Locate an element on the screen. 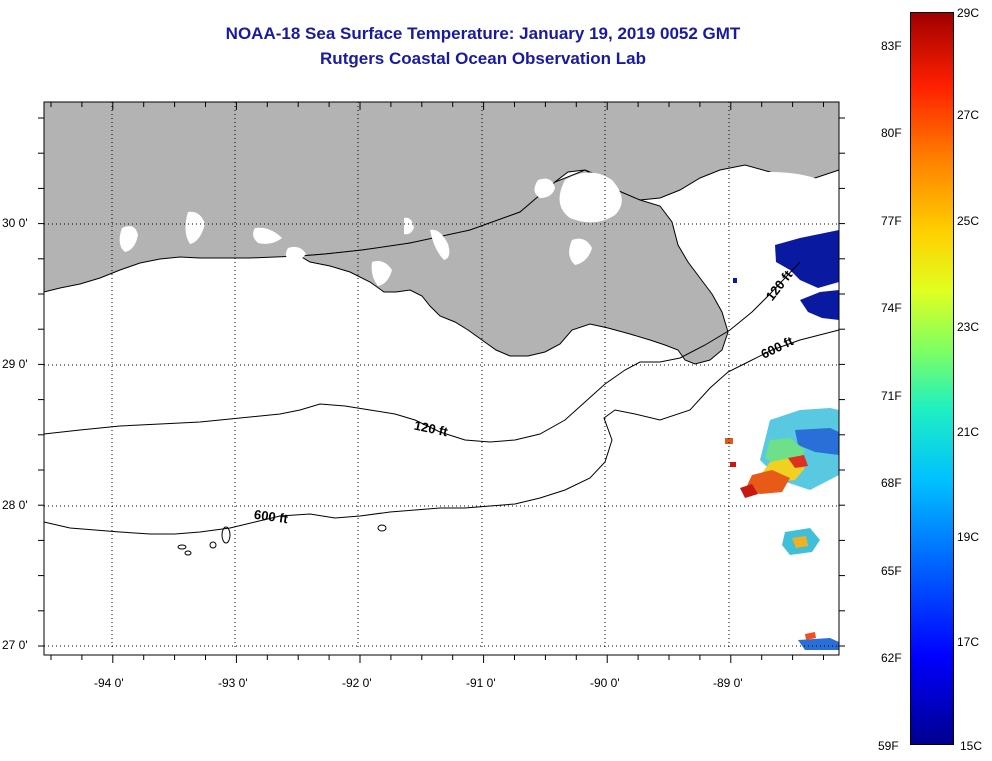 This screenshot has width=992, height=761. lon-label: -91 0' is located at coordinates (481, 683).